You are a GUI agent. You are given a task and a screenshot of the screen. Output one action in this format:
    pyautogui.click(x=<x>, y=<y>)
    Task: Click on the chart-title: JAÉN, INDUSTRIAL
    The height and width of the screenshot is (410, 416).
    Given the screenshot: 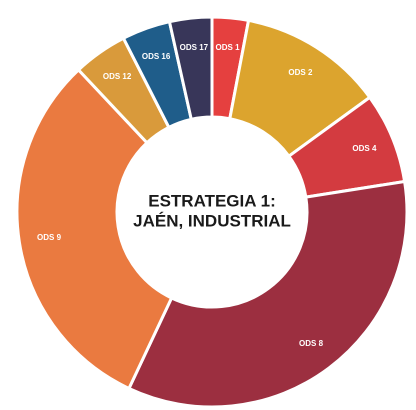 What is the action you would take?
    pyautogui.click(x=212, y=220)
    